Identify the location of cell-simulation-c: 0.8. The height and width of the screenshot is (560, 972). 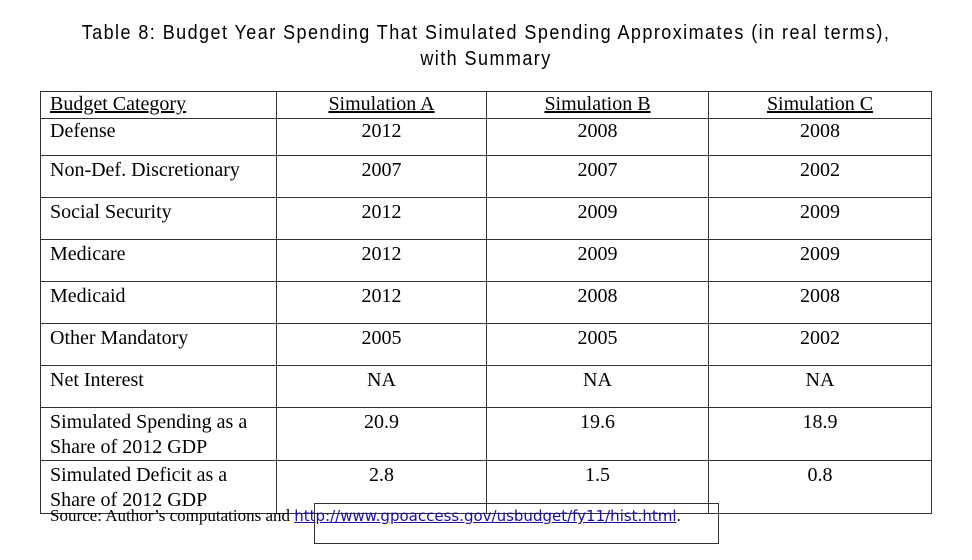
(820, 487).